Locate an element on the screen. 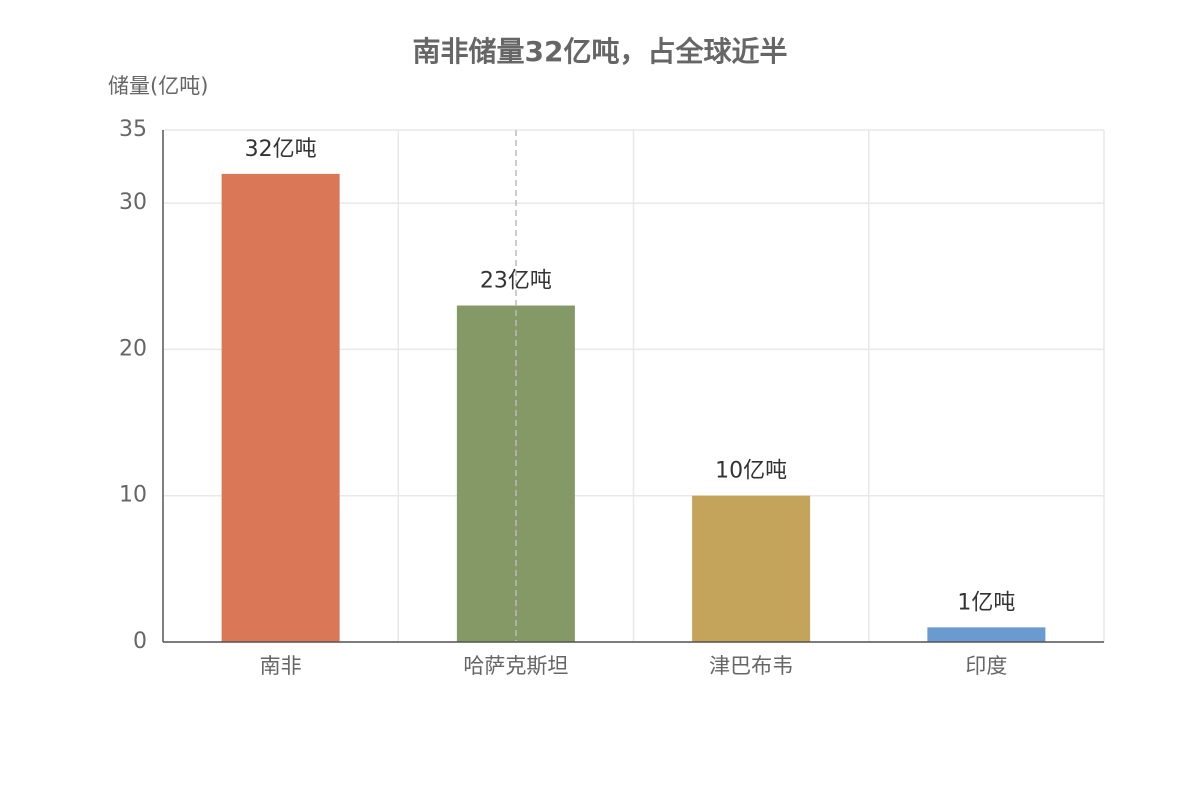 The image size is (1200, 800). x-tick-label: 哈萨克斯坦 is located at coordinates (515, 666).